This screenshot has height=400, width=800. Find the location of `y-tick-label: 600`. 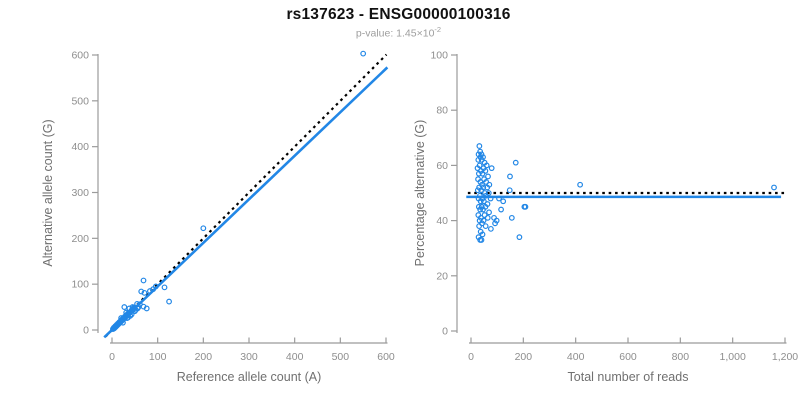

y-tick-label: 600 is located at coordinates (80, 56).